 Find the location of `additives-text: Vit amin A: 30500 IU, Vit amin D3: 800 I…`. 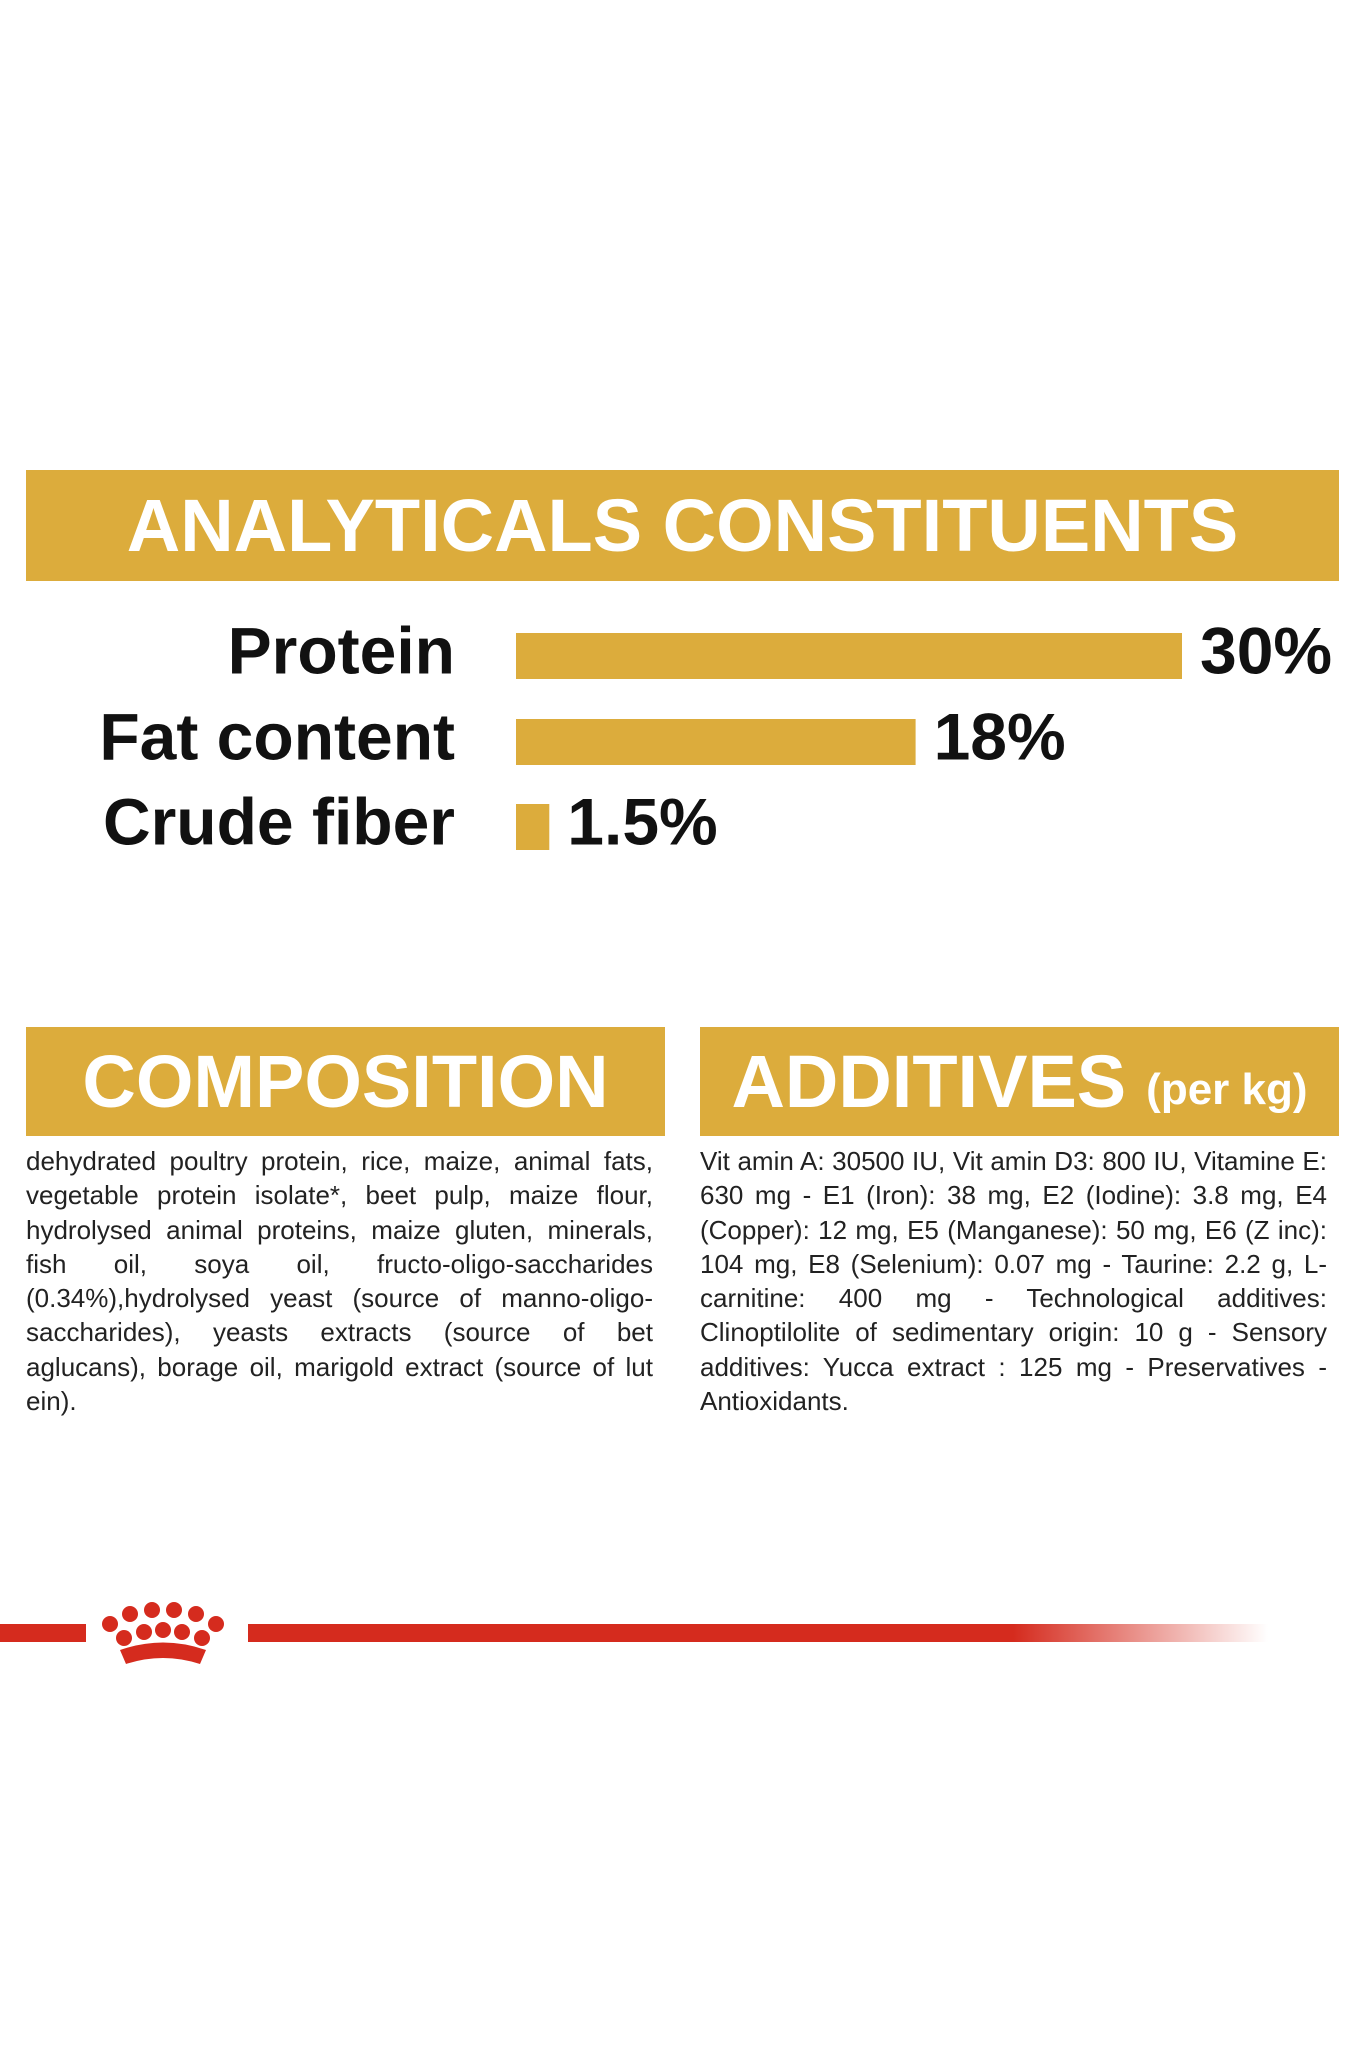

additives-text: Vit amin A: 30500 IU, Vit amin D3: 800 I… is located at coordinates (1013, 1281).